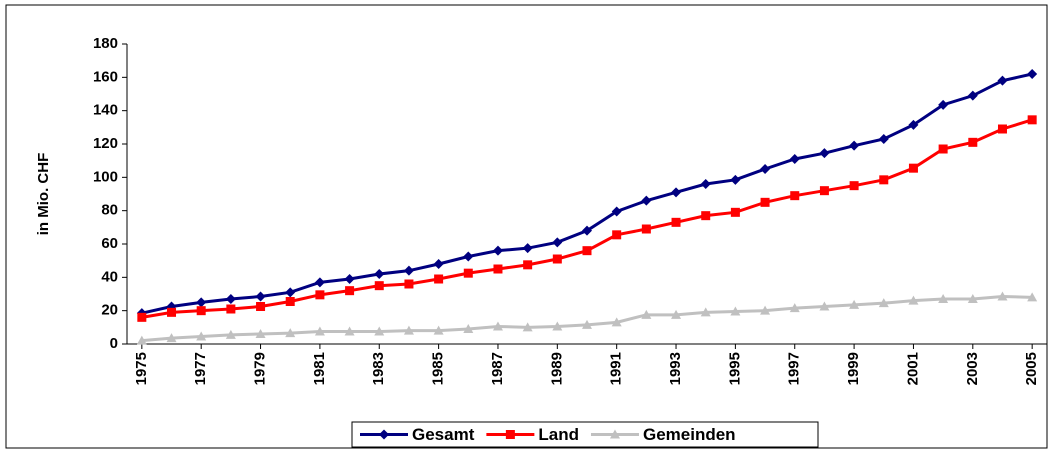 This screenshot has height=449, width=1050. I want to click on legend-label: Gesamt, so click(443, 434).